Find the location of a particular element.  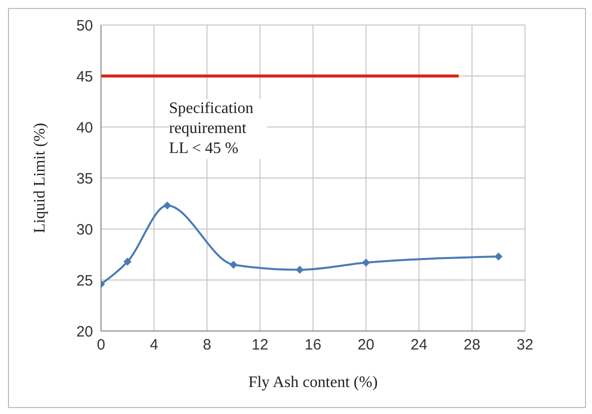

y-tick-label: 35 is located at coordinates (84, 179).